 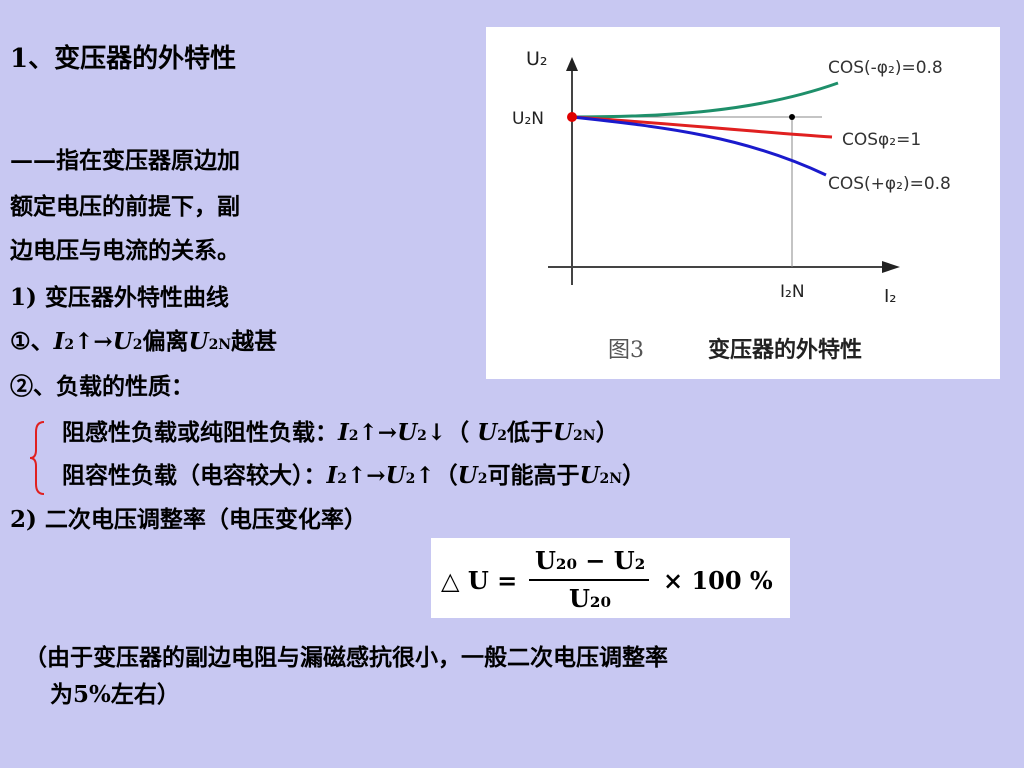 What do you see at coordinates (93, 341) in the screenshot?
I see `item-1-arrow: ↑→` at bounding box center [93, 341].